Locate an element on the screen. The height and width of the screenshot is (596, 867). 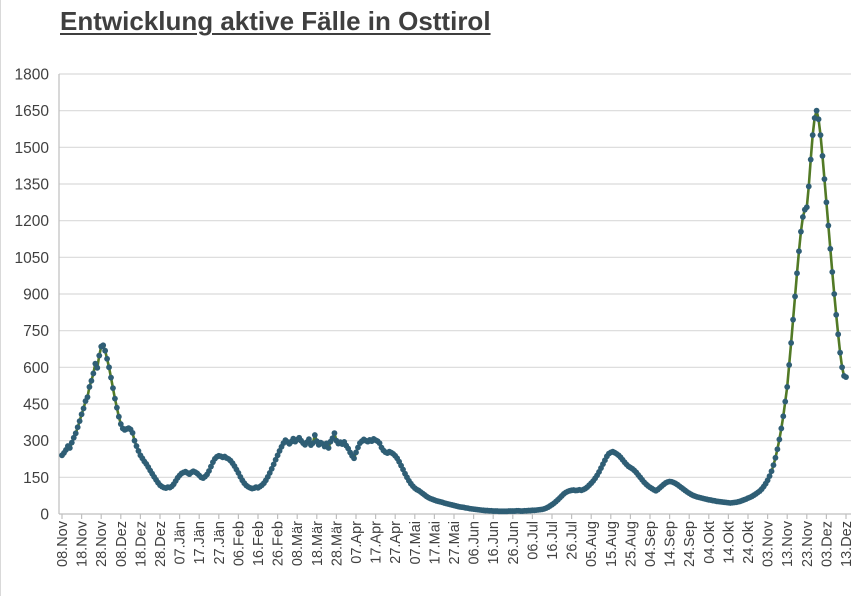
x-tick-label: 04.Sep is located at coordinates (651, 544).